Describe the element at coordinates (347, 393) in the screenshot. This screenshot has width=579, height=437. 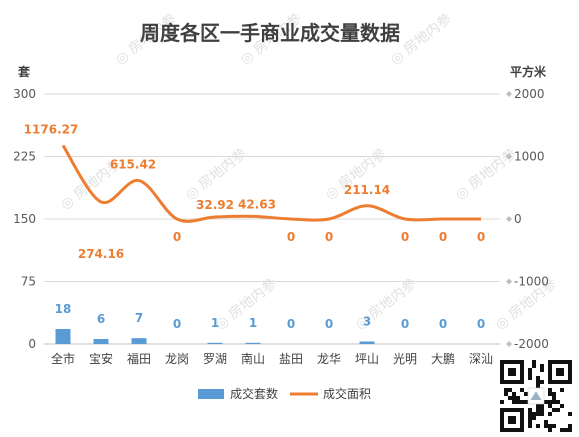
I see `legend-label-line: 成交面积` at that location.